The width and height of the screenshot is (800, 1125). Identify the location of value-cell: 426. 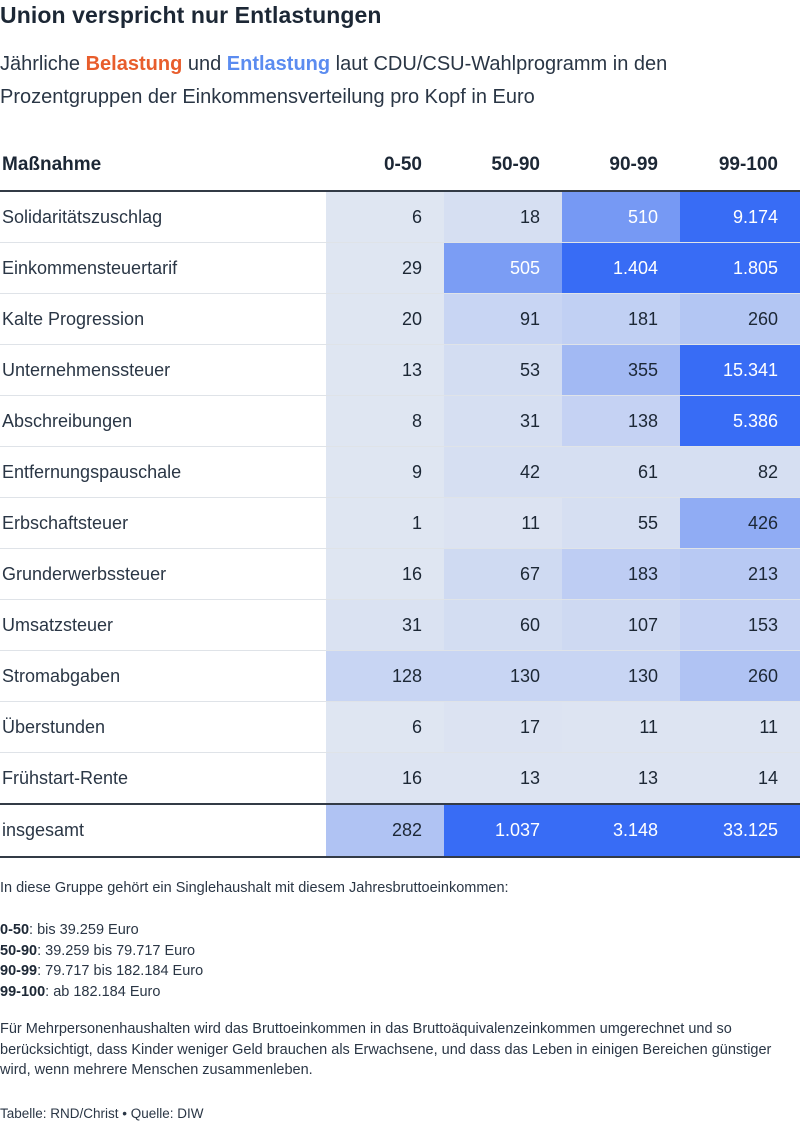
(740, 523).